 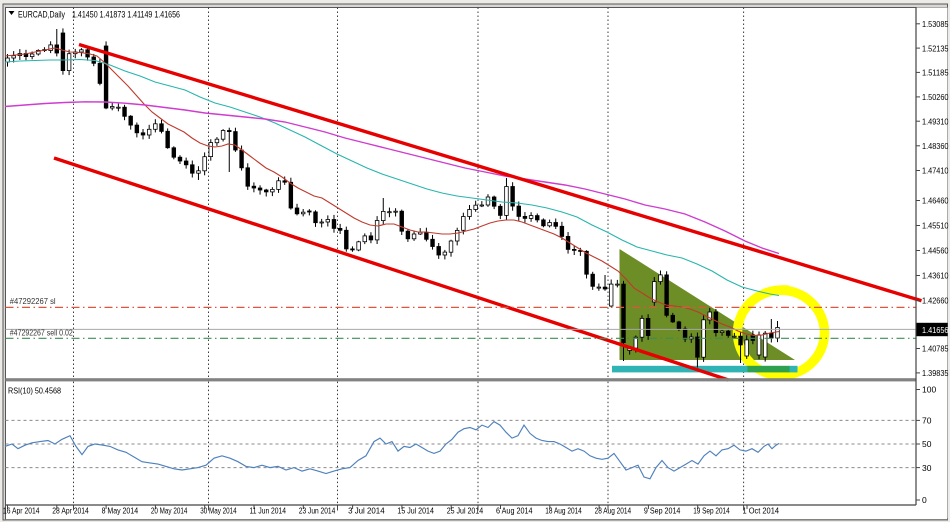 What do you see at coordinates (126, 15) in the screenshot?
I see `svg-text:1.41450 1.41873 1.41149 1.4165: 1.41450 1.41873 1.41149 1.41656` at bounding box center [126, 15].